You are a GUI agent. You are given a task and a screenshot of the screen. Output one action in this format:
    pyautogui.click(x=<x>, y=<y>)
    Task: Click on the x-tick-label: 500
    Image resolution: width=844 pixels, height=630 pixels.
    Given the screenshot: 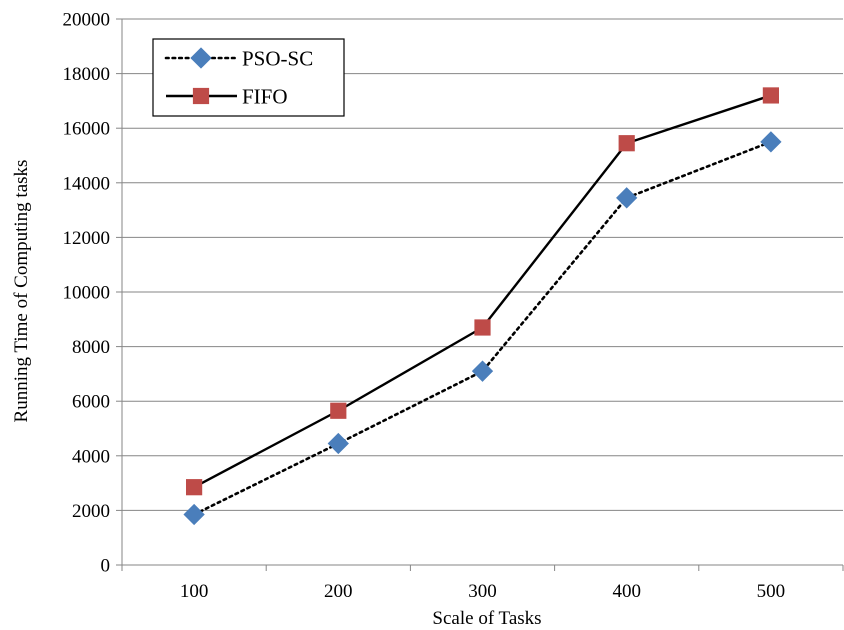 What is the action you would take?
    pyautogui.click(x=771, y=591)
    